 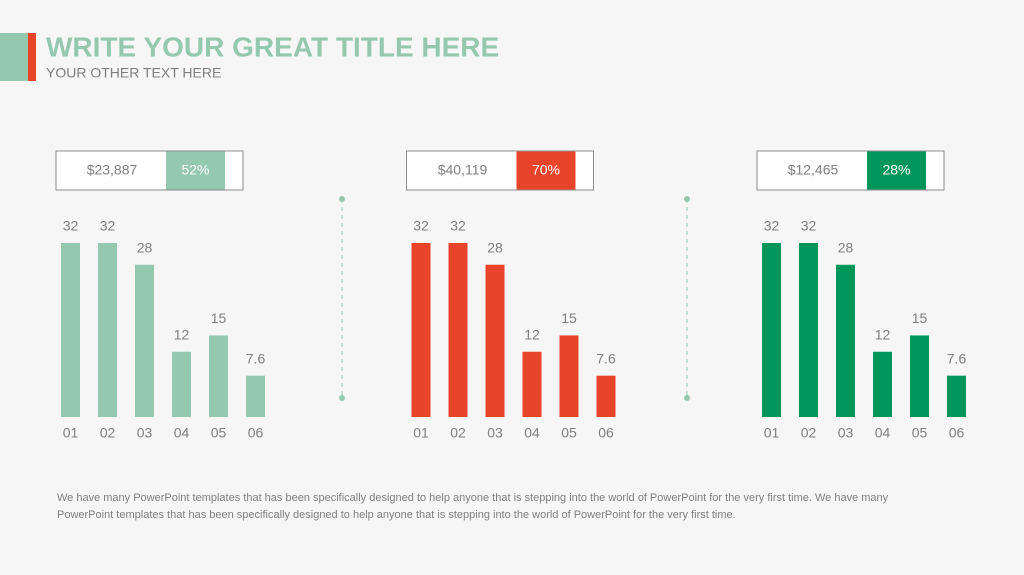 What do you see at coordinates (463, 170) in the screenshot?
I see `amount: $40,119` at bounding box center [463, 170].